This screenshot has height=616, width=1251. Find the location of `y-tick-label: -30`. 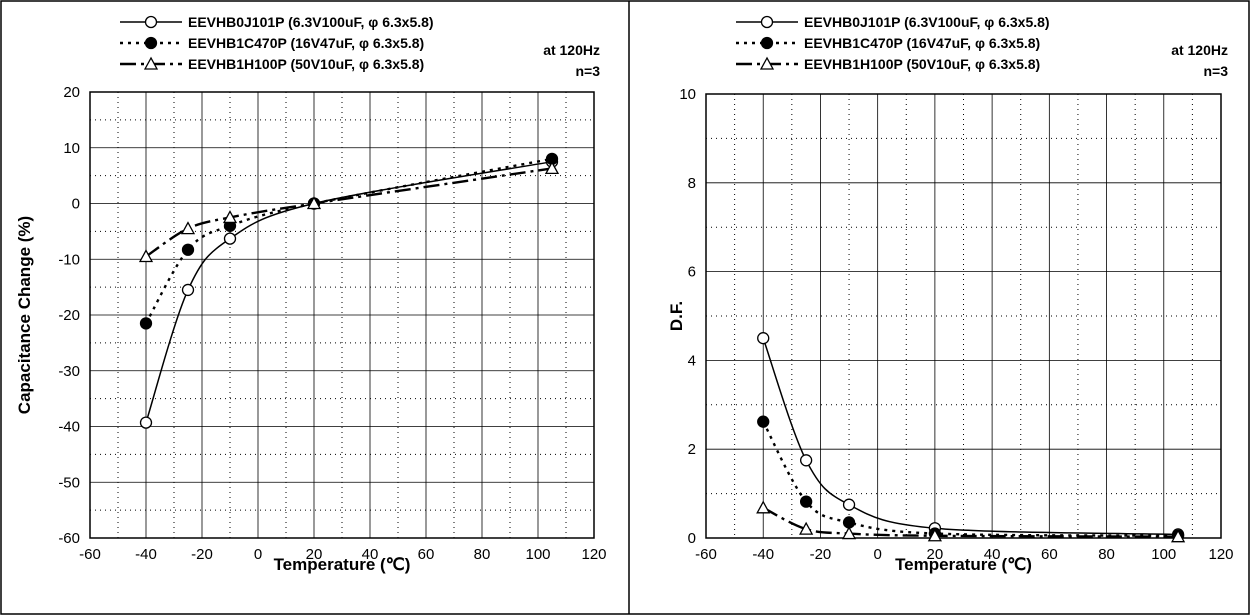

y-tick-label: -30 is located at coordinates (69, 371).